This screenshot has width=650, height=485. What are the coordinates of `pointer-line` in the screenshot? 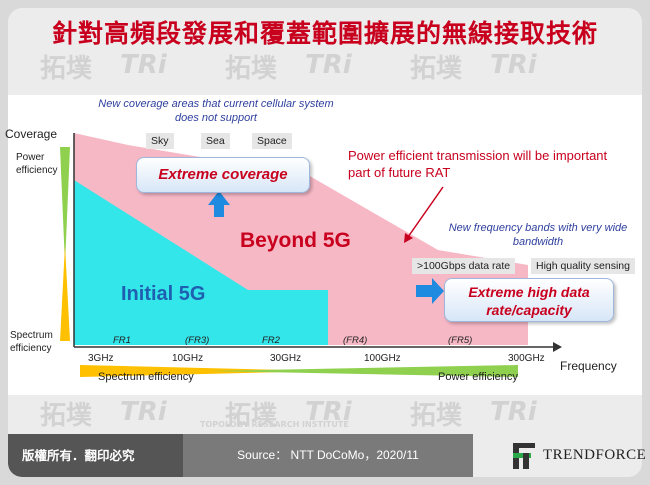 It's located at (425, 212).